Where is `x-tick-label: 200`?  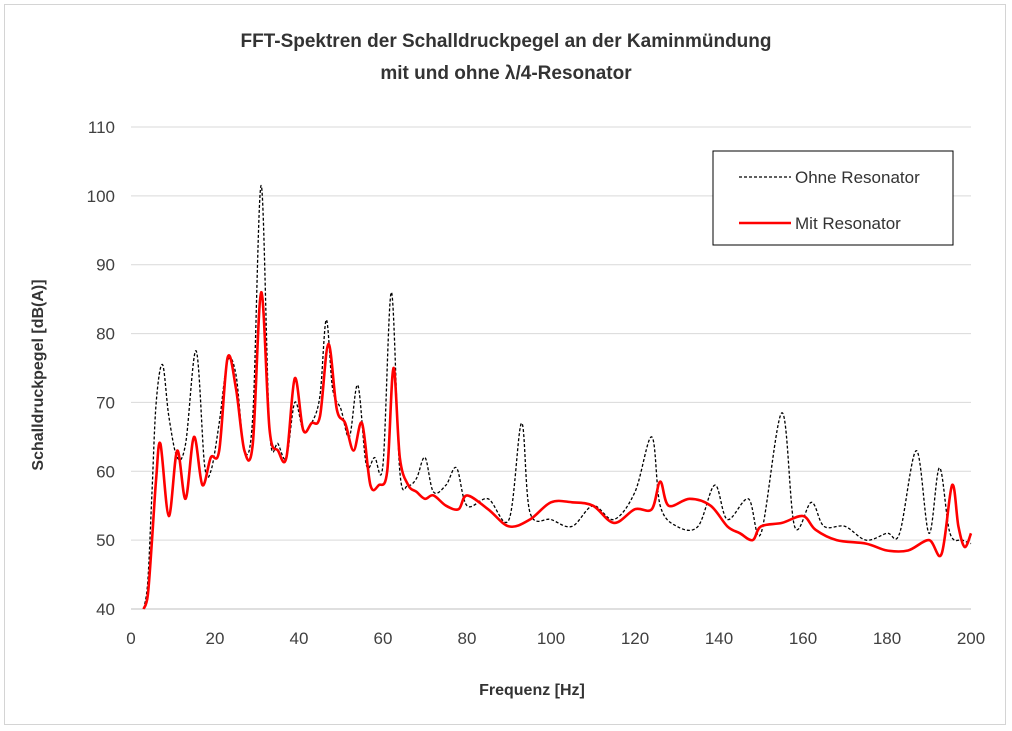 x-tick-label: 200 is located at coordinates (971, 638).